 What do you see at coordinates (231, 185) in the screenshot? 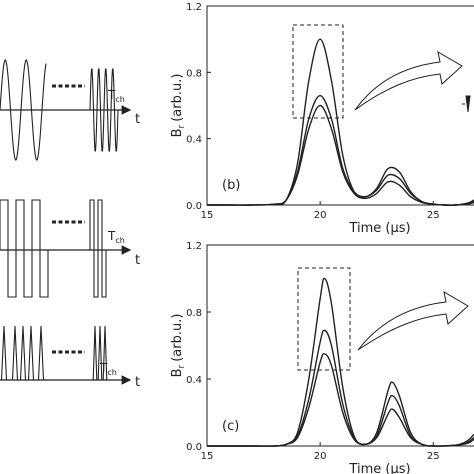
I see `panel-label: (b)` at bounding box center [231, 185].